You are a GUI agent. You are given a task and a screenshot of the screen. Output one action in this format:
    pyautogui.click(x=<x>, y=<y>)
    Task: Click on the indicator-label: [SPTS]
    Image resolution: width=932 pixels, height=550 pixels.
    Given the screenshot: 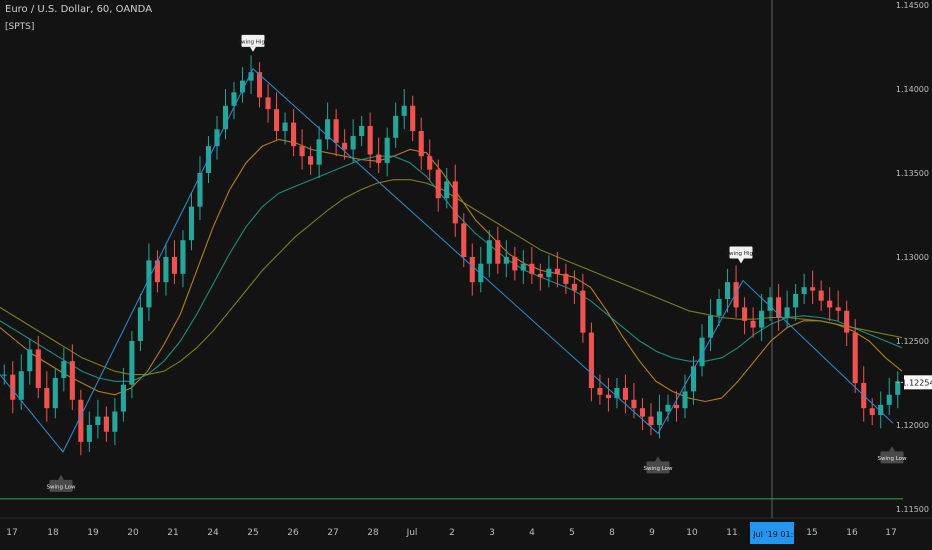 What is the action you would take?
    pyautogui.click(x=20, y=27)
    